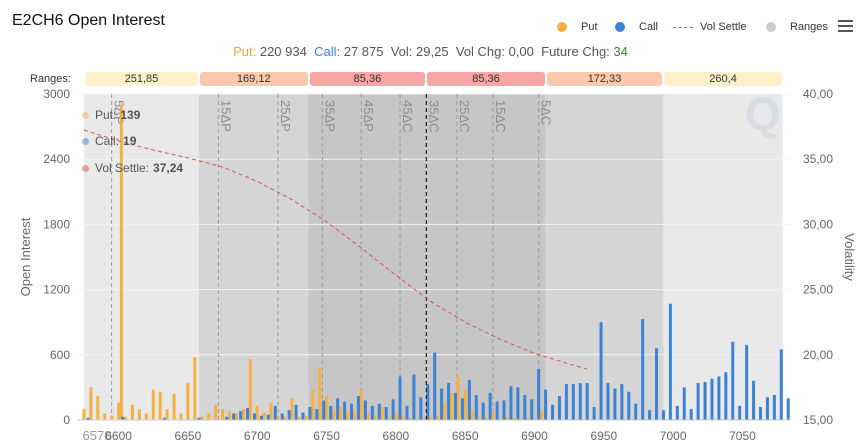 This screenshot has height=448, width=861. I want to click on tooltip-vol-label: Vol Settle:, so click(122, 168).